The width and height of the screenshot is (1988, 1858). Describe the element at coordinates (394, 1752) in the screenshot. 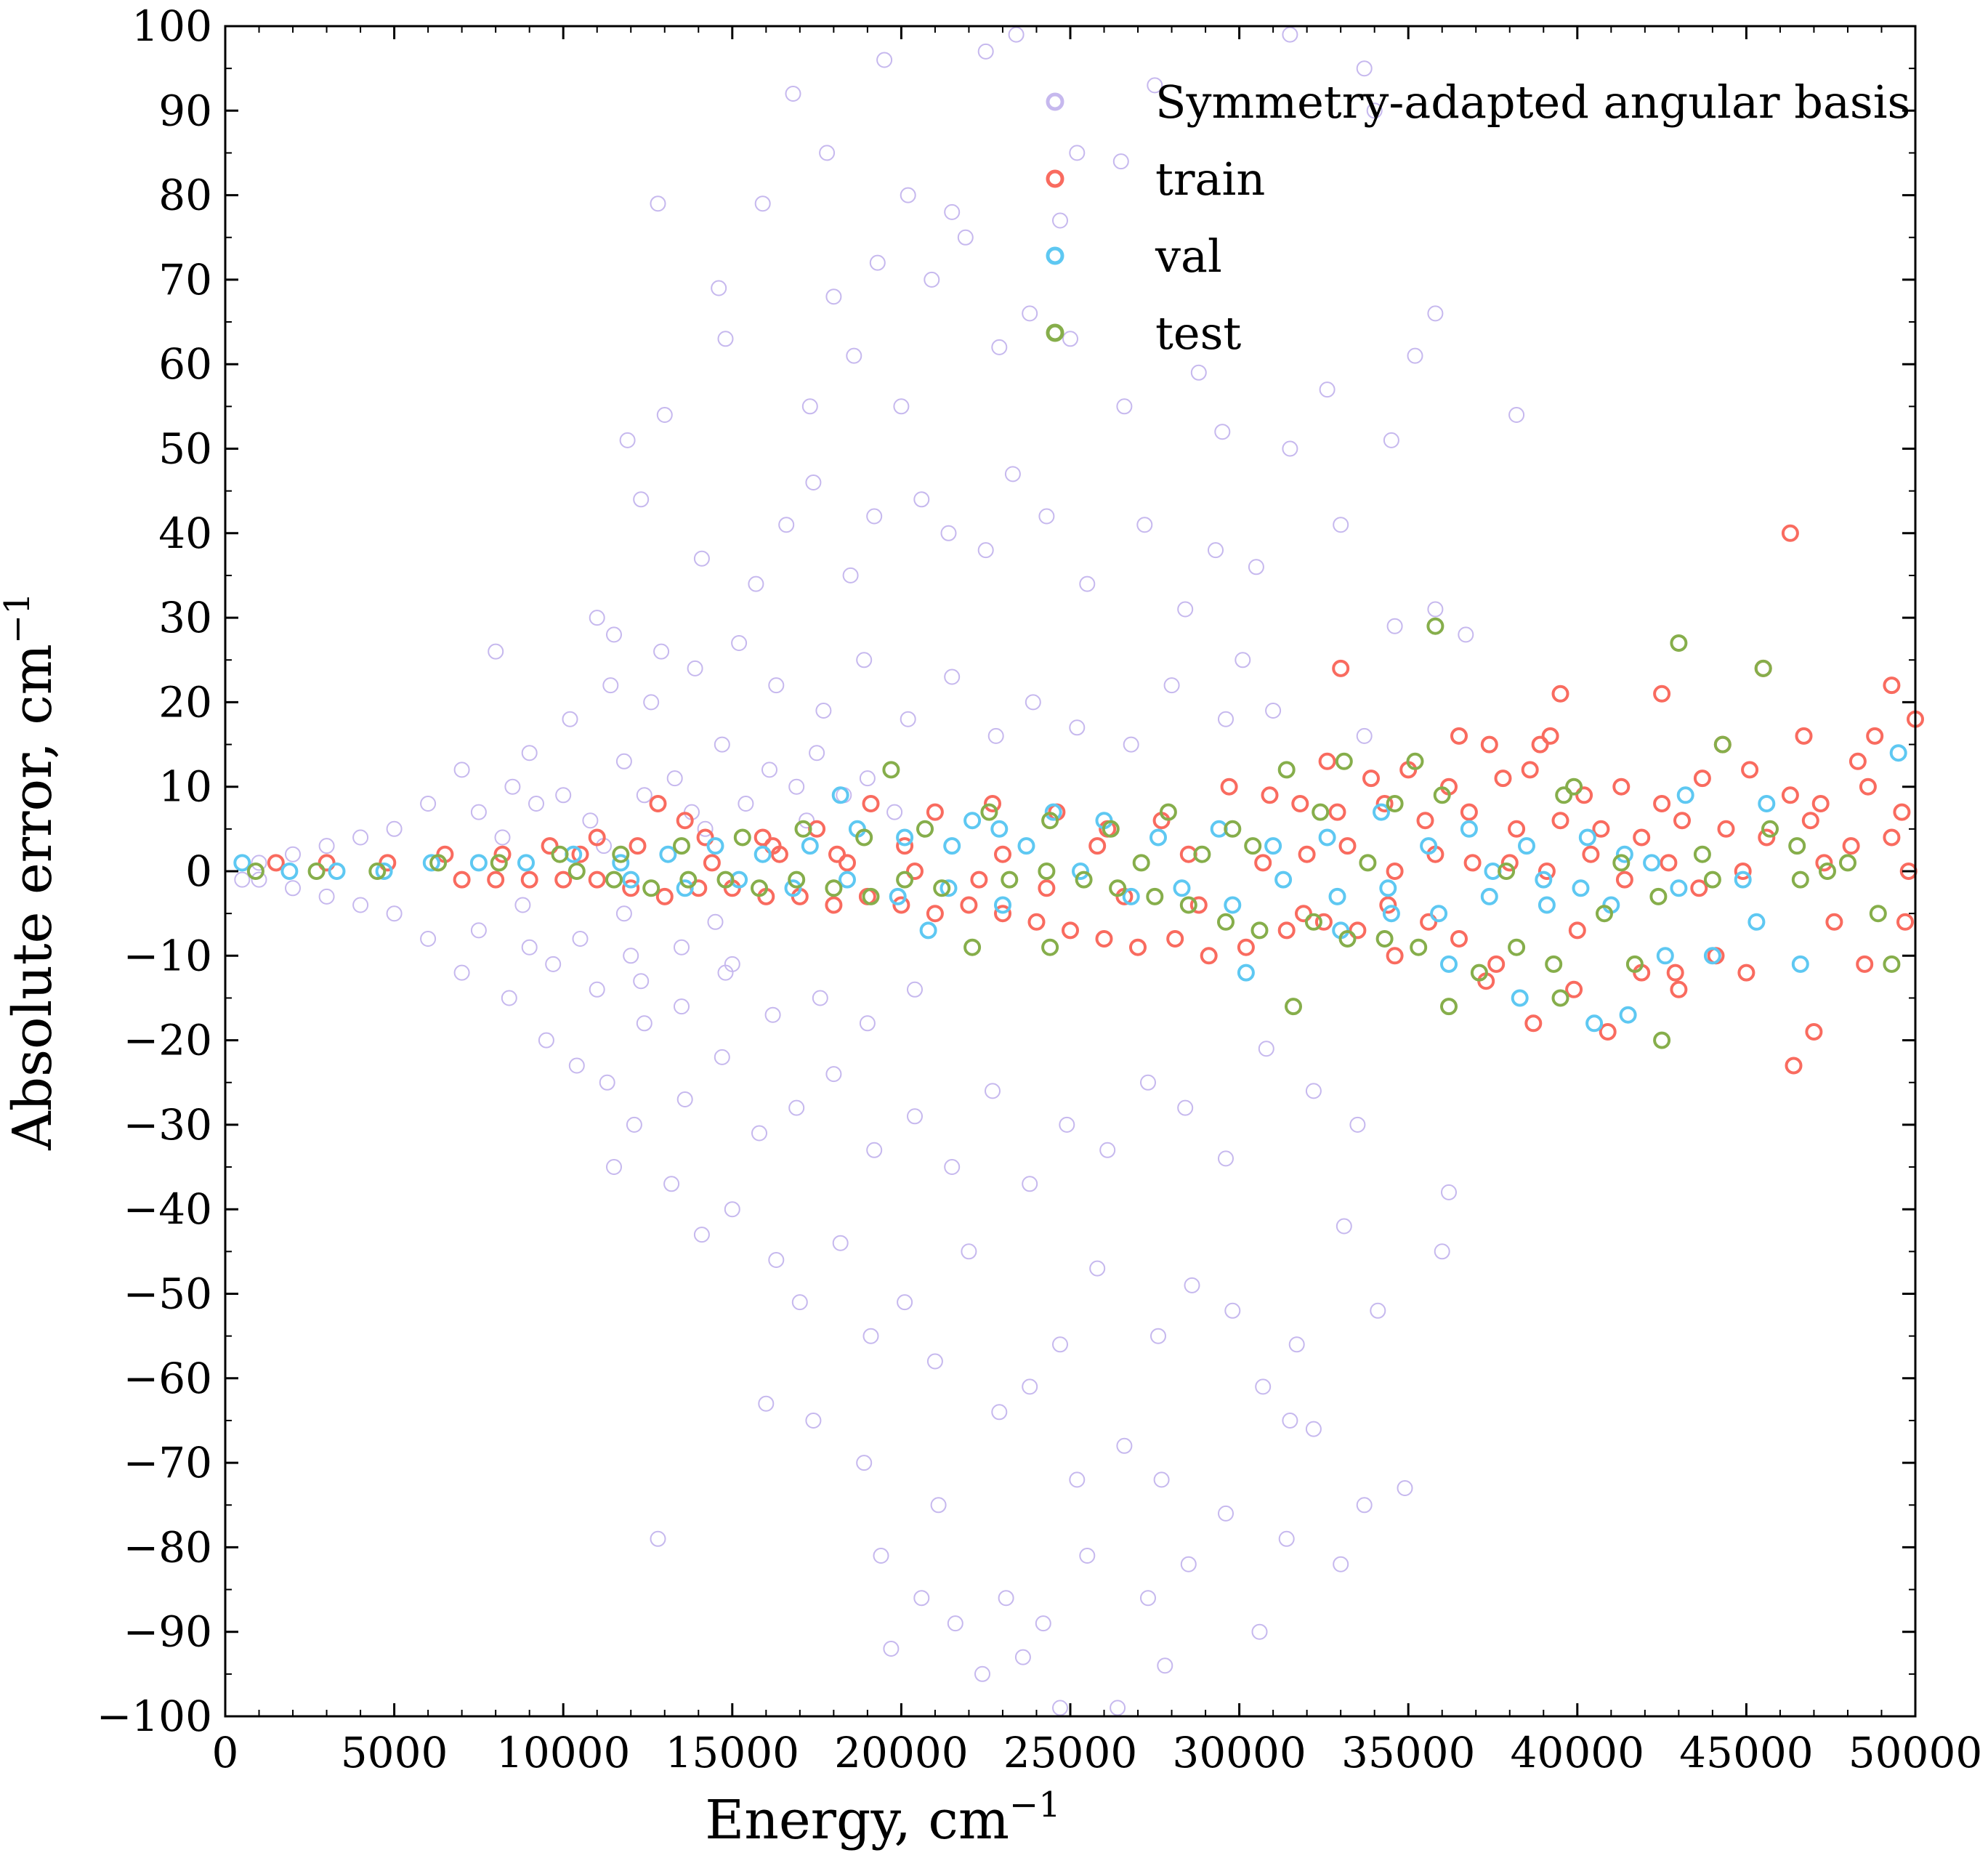

I see `x-tick-label-1: 5000` at that location.